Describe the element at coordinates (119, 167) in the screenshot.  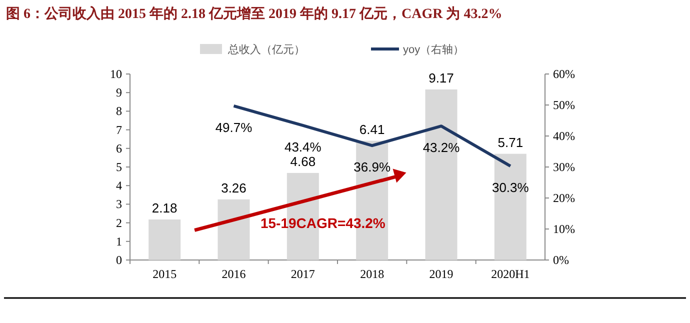
I see `y-tick-label: 5` at that location.